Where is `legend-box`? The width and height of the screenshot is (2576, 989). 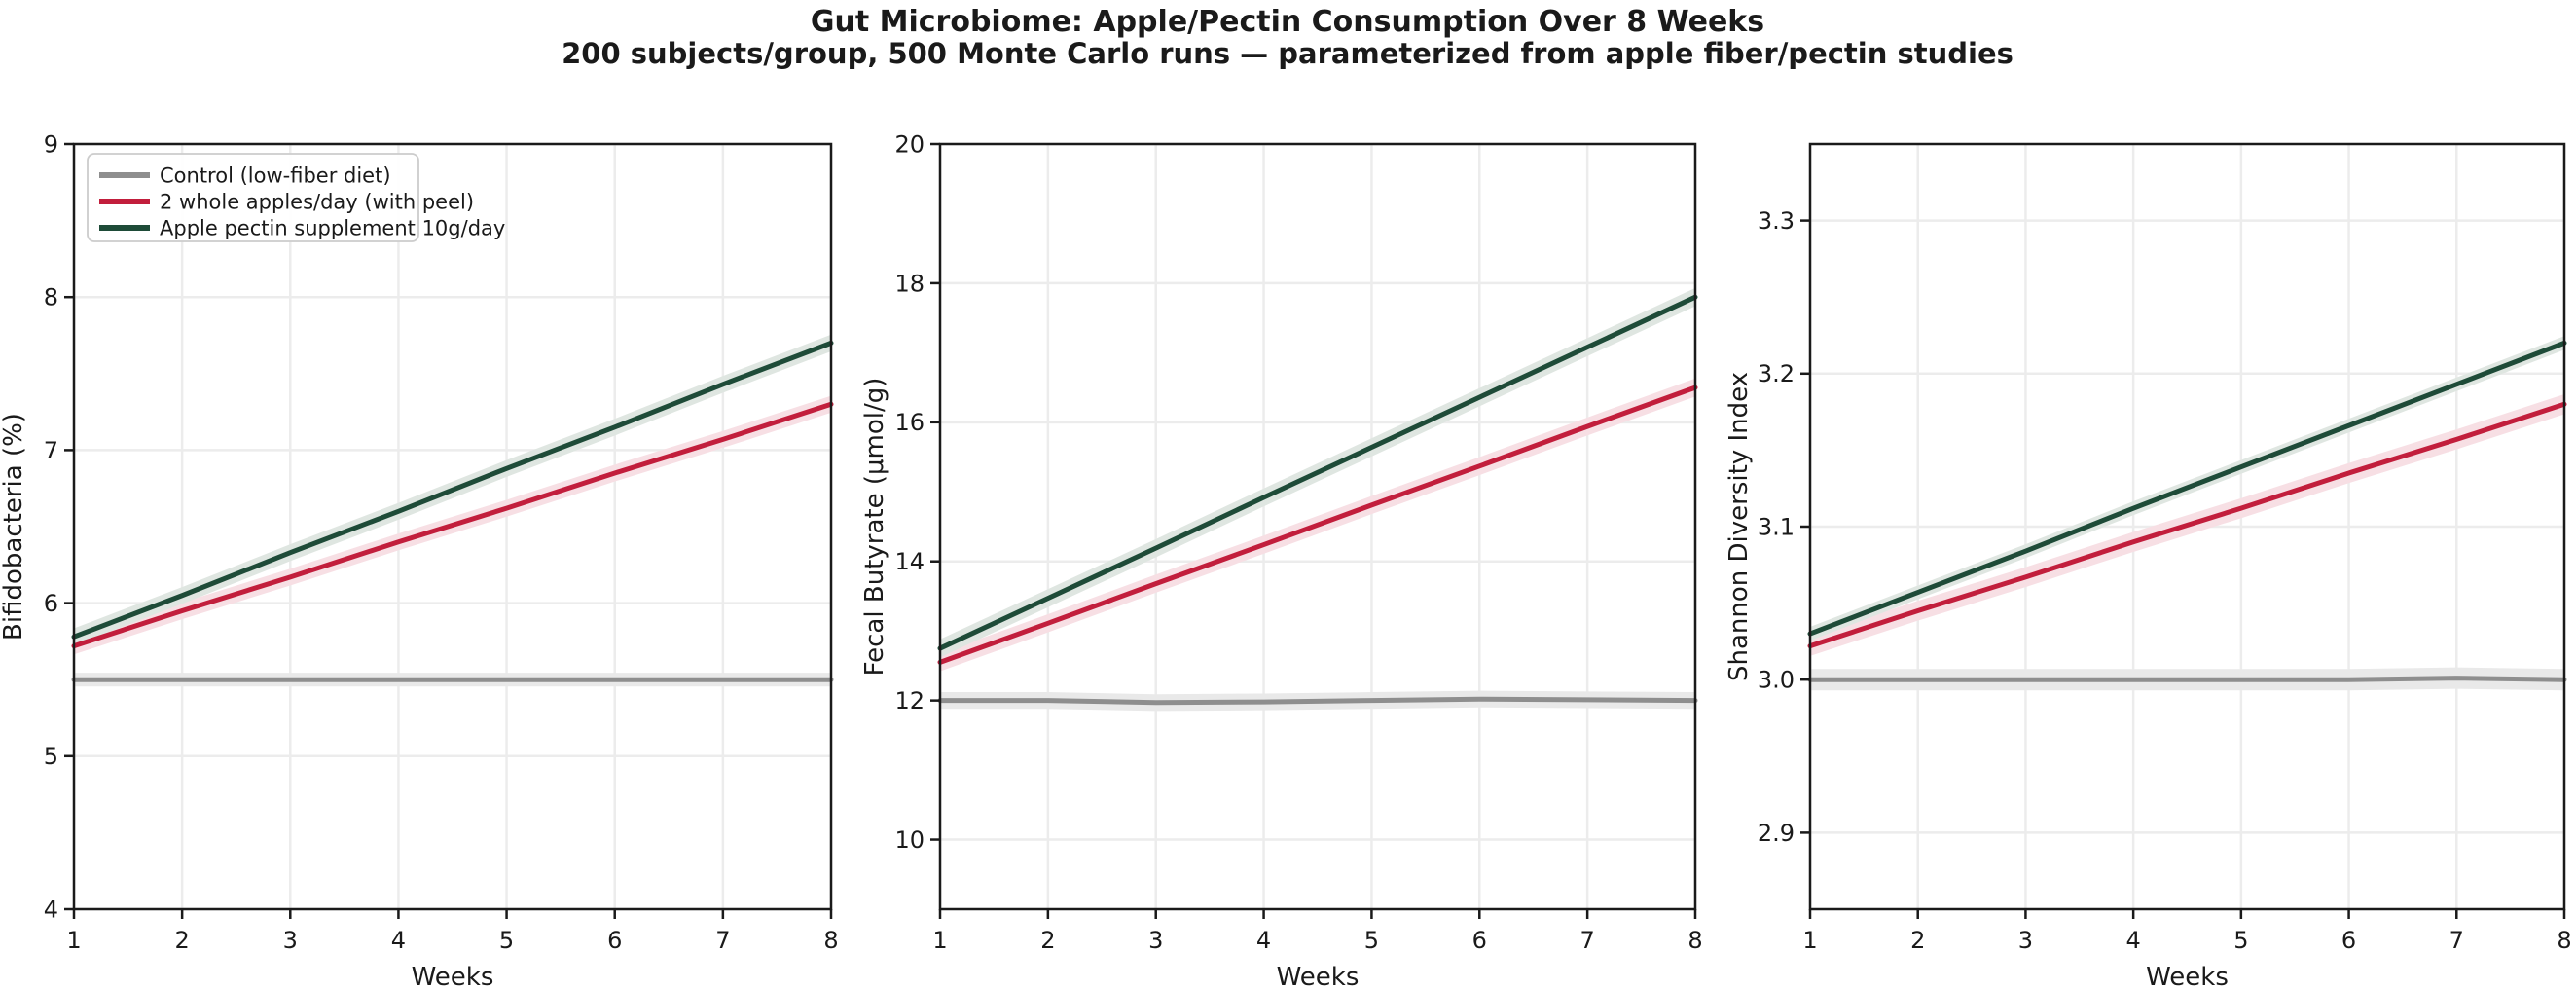
legend-box is located at coordinates (253, 197).